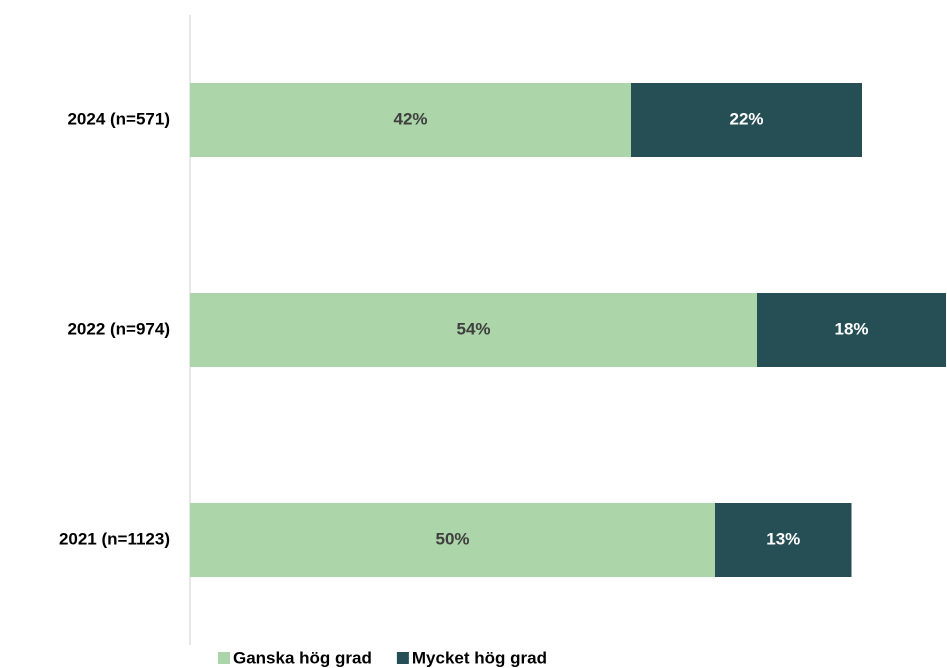 The width and height of the screenshot is (947, 668). I want to click on data-label: 13%, so click(783, 538).